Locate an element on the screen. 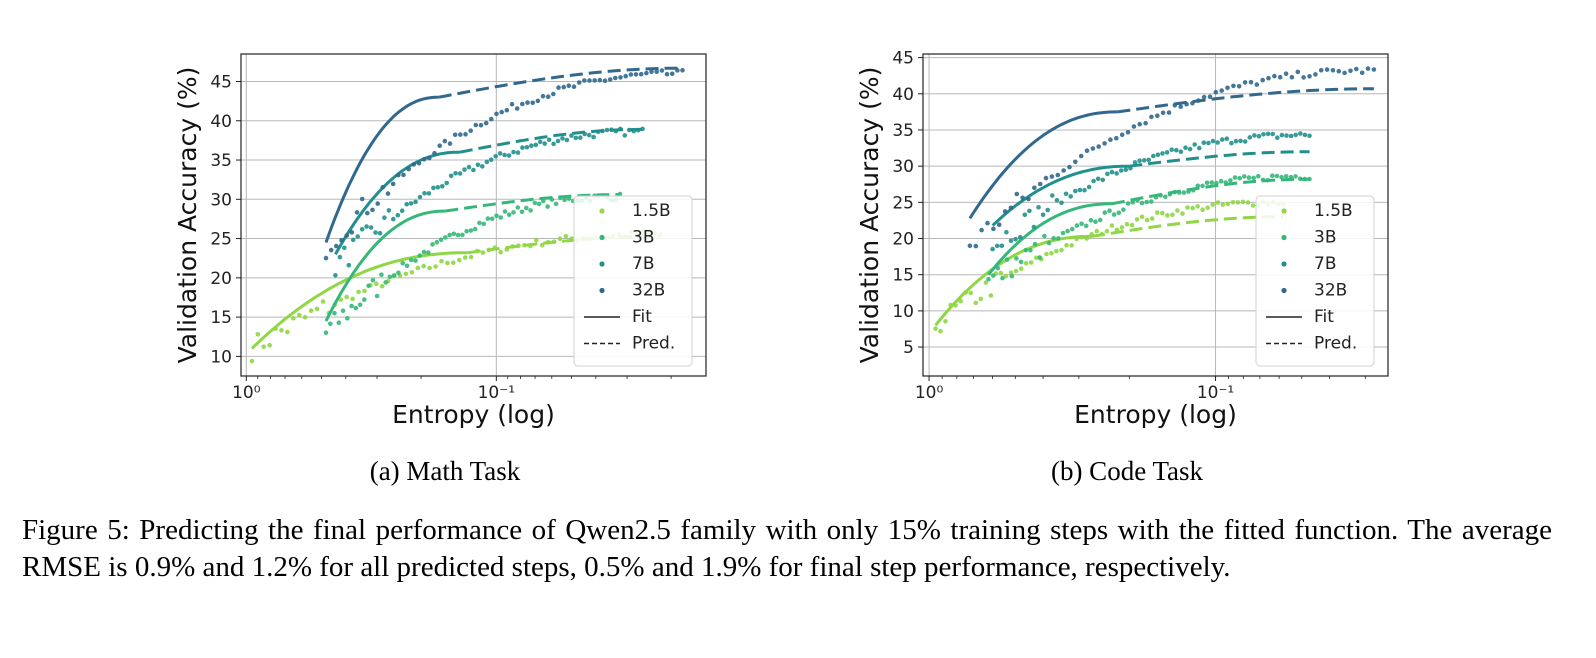  legend-label: Pred. is located at coordinates (1335, 344).